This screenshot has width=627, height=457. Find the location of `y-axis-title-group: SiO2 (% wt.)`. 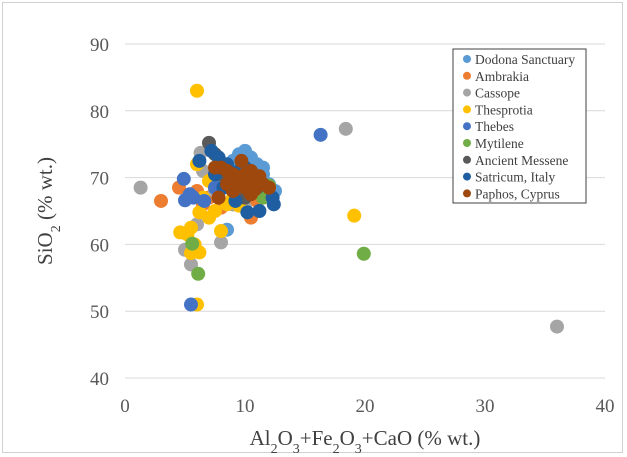

y-axis-title-group: SiO2 (% wt.) is located at coordinates (48, 211).